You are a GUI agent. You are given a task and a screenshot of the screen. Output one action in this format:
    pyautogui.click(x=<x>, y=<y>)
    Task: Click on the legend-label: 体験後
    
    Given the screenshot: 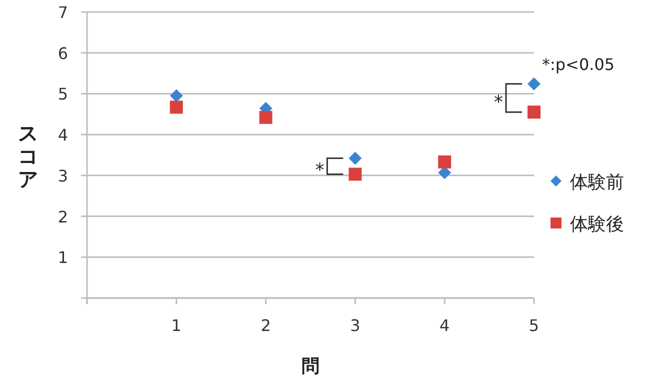 What is the action you would take?
    pyautogui.click(x=597, y=224)
    